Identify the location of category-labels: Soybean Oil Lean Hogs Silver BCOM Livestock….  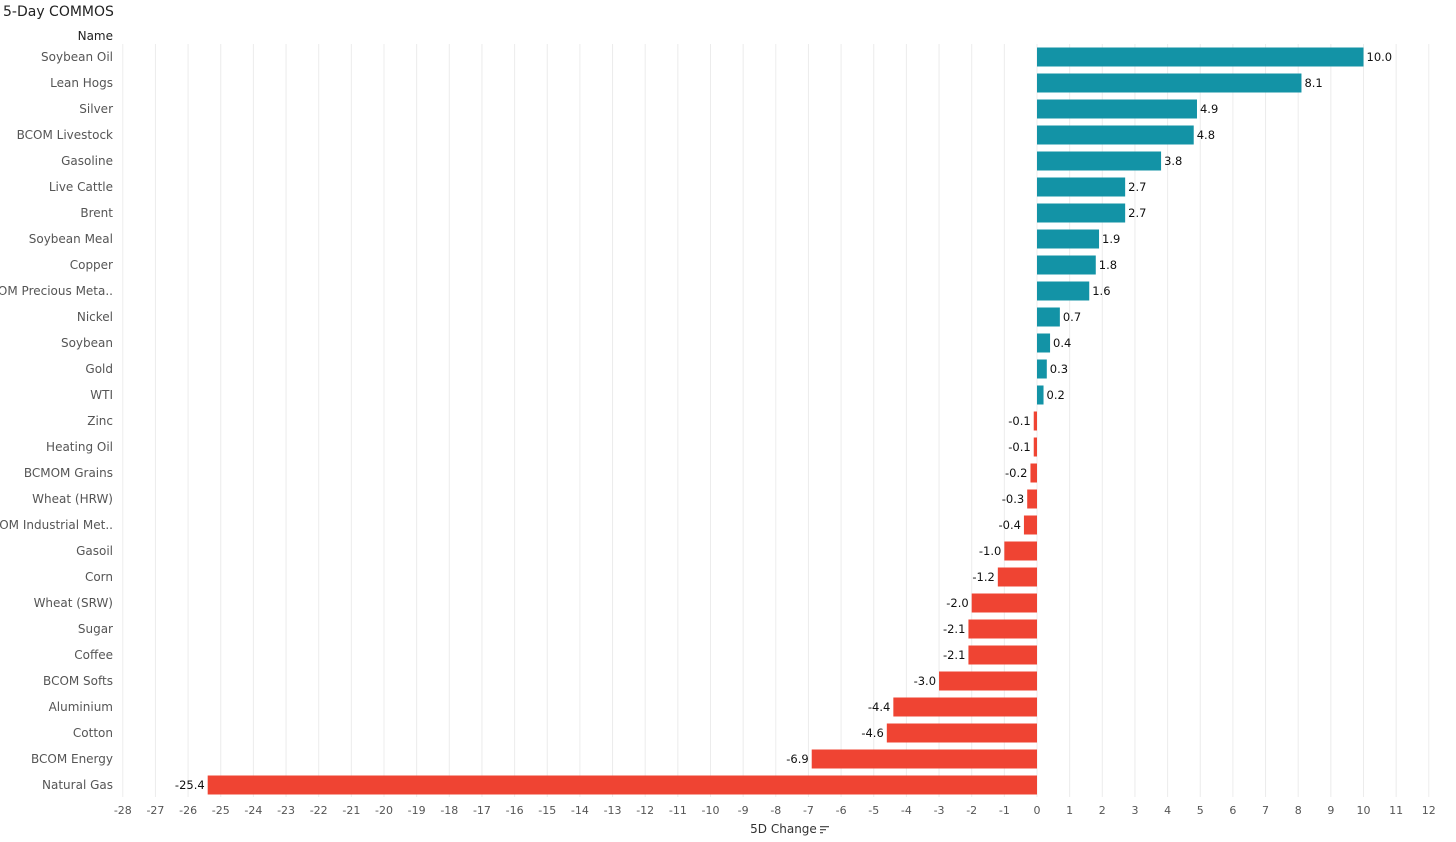
(56, 421).